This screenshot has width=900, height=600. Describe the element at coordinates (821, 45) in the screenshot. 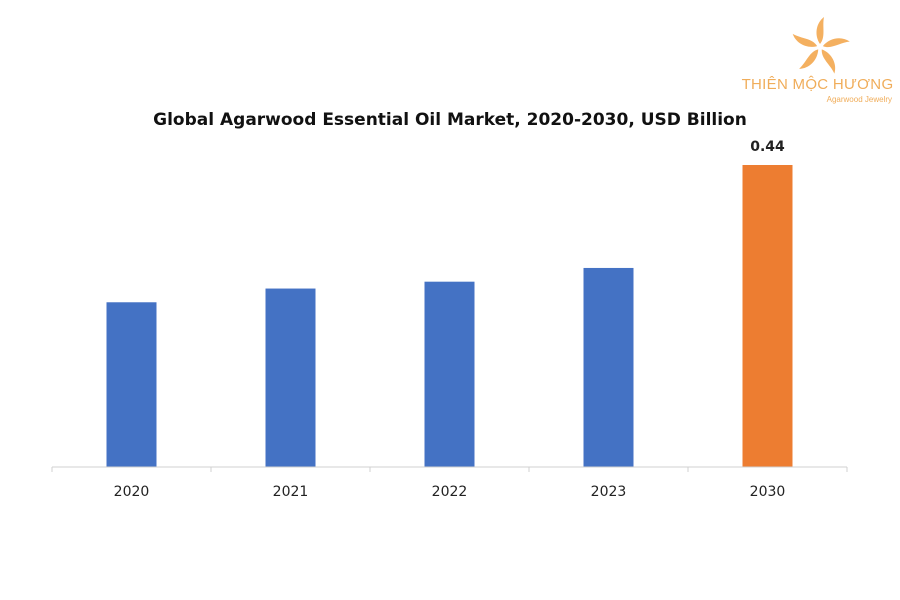

I see `flower-logo-icon` at that location.